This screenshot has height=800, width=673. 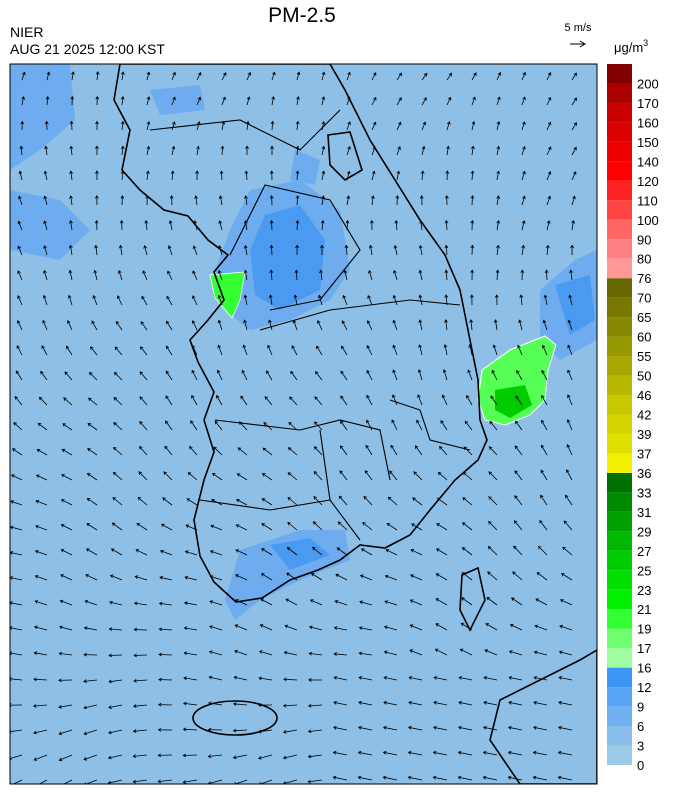 I want to click on colorbar-label: 33, so click(x=644, y=492).